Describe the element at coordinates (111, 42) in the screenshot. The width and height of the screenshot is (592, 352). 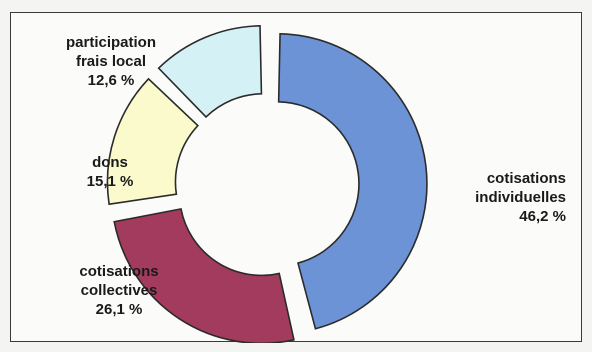
I see `slice-label-line: participation` at that location.